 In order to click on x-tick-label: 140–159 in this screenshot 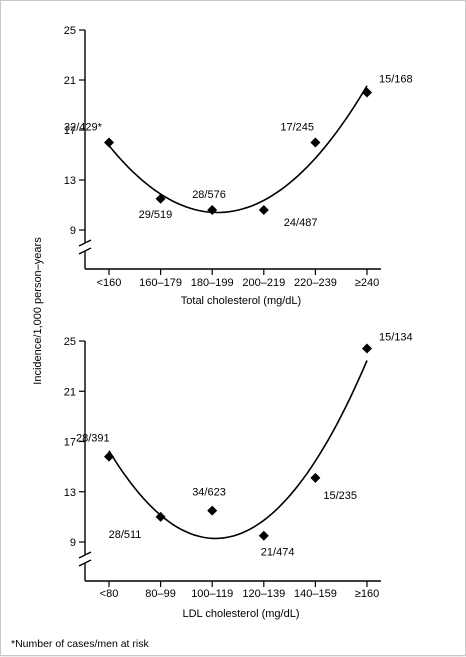, I will do `click(315, 594)`.